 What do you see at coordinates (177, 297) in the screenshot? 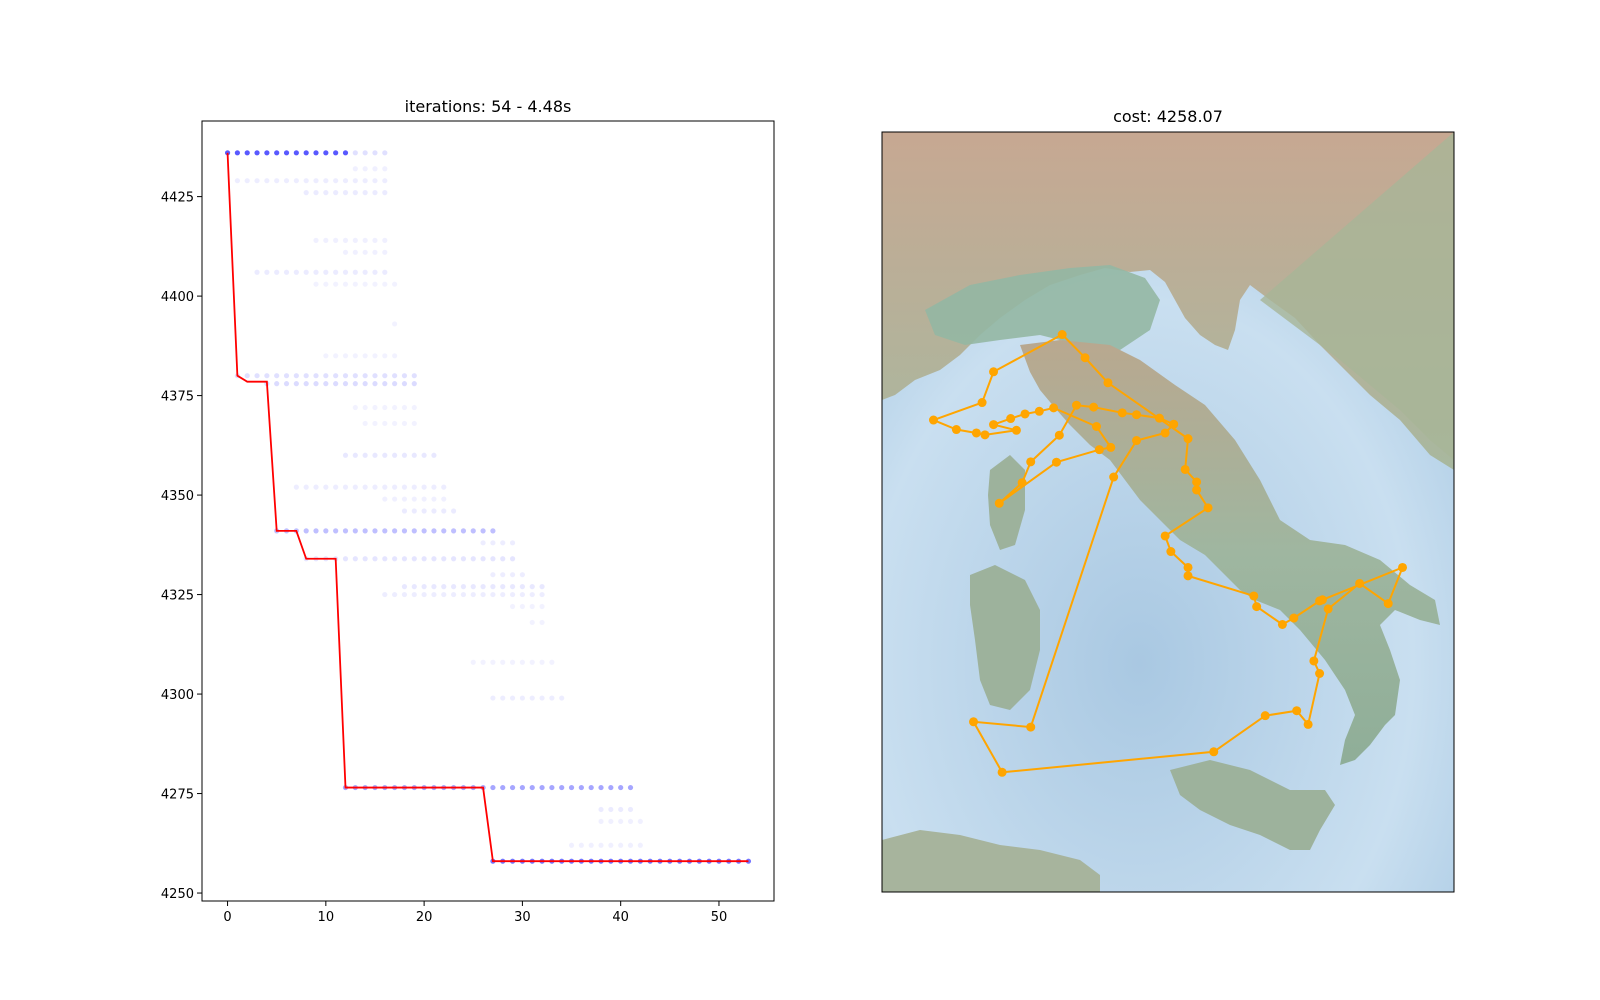
I see `y-tick-label: 4400` at bounding box center [177, 297].